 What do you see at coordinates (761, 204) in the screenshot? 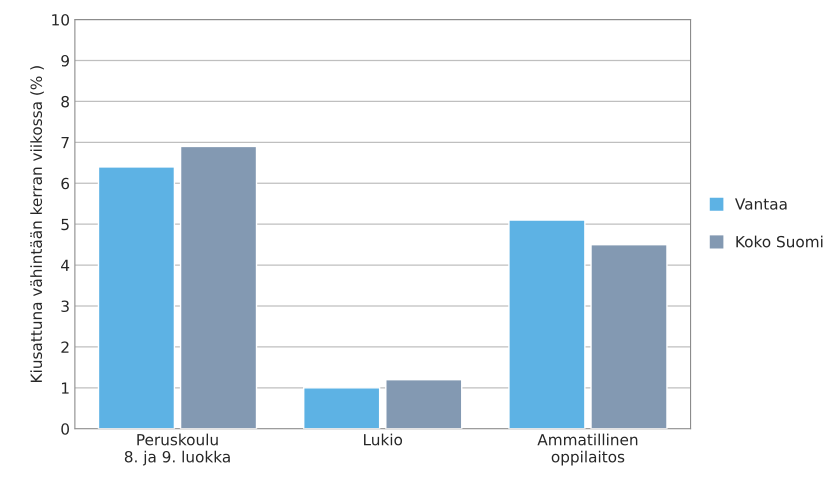
I see `legend-label: Vantaa` at bounding box center [761, 204].